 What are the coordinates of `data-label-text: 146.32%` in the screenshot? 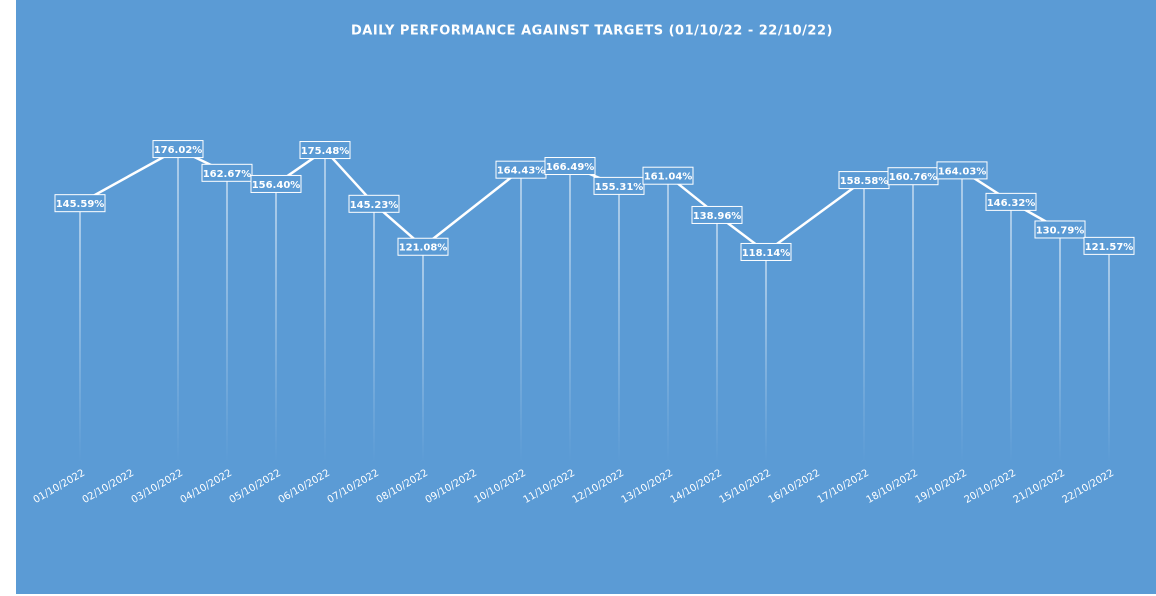 It's located at (1011, 203).